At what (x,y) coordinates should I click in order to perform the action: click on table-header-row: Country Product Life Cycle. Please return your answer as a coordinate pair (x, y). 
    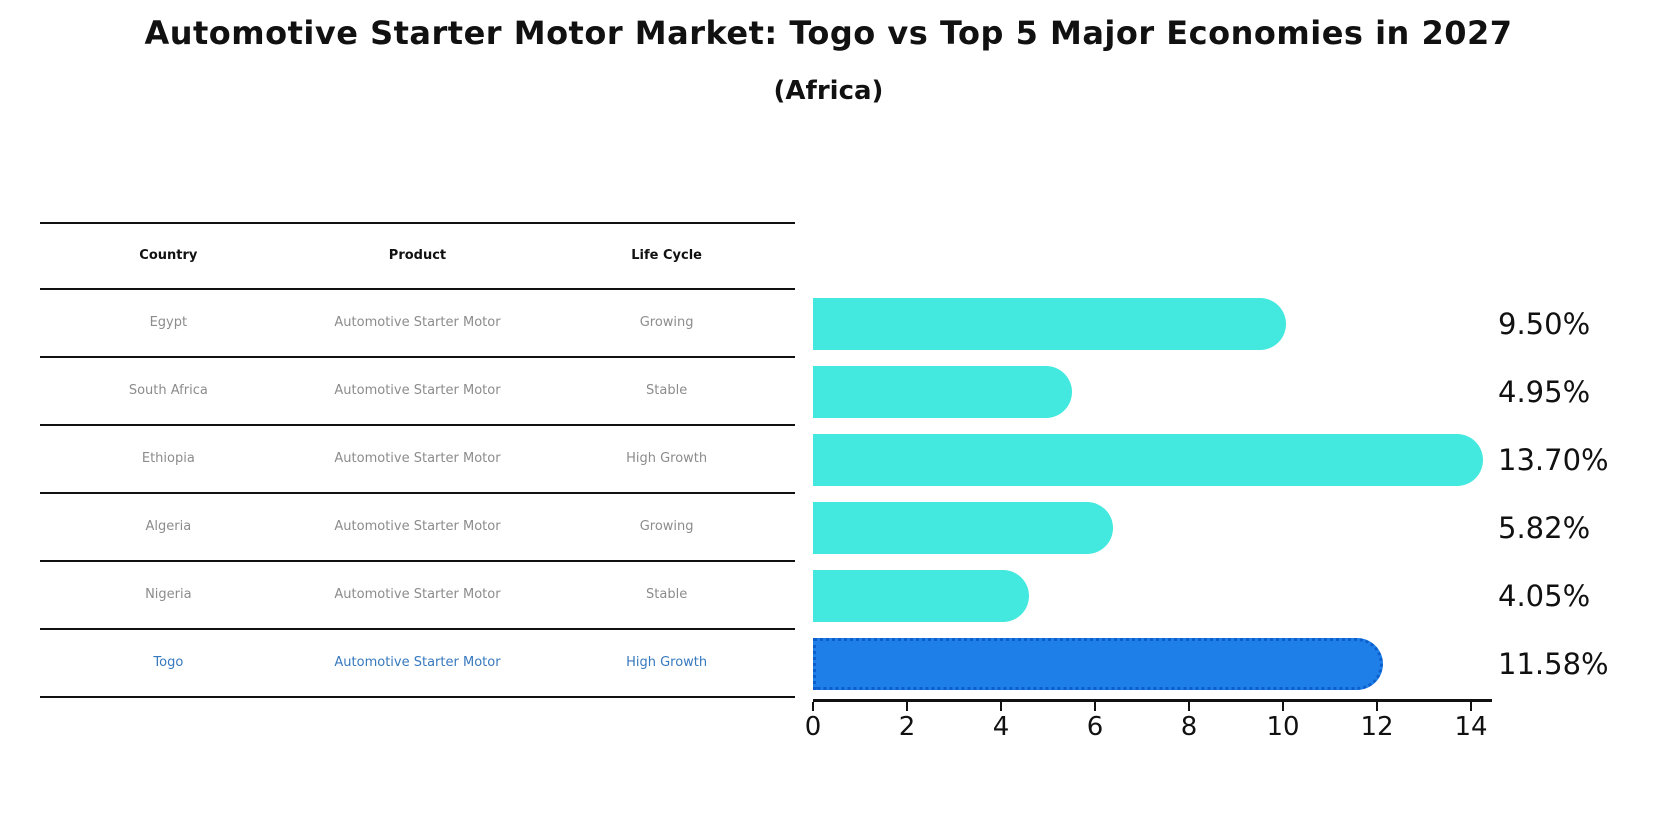
    Looking at the image, I should click on (417, 256).